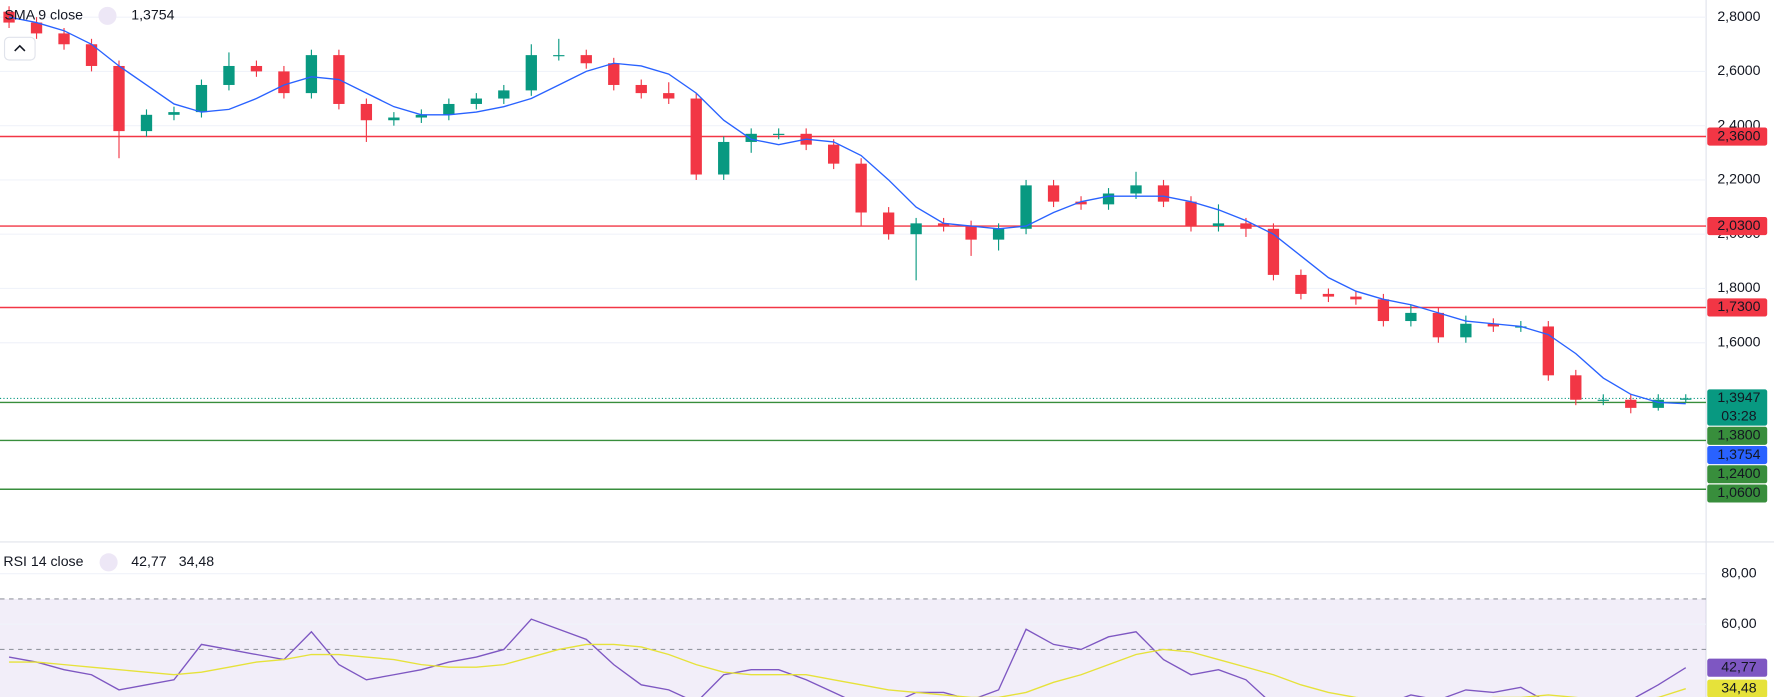 The image size is (1774, 697). What do you see at coordinates (44, 15) in the screenshot?
I see `sma-legend-title: SMA 9 close` at bounding box center [44, 15].